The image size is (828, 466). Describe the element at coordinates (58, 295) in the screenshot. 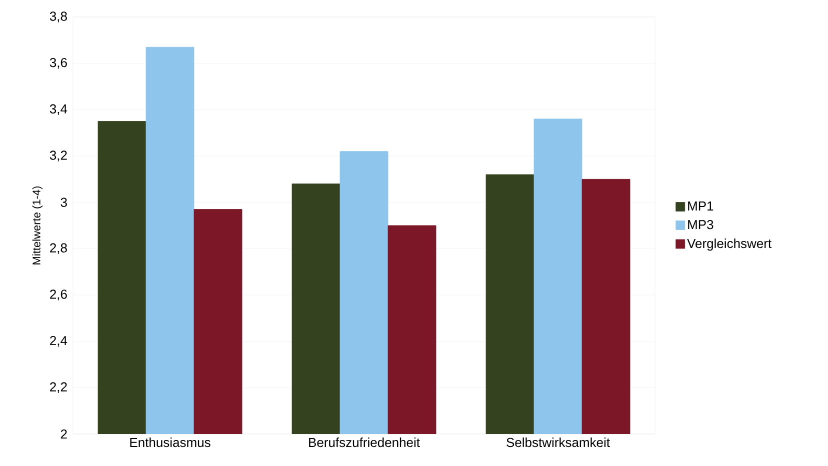

I see `y-tick-label: 2,6` at that location.